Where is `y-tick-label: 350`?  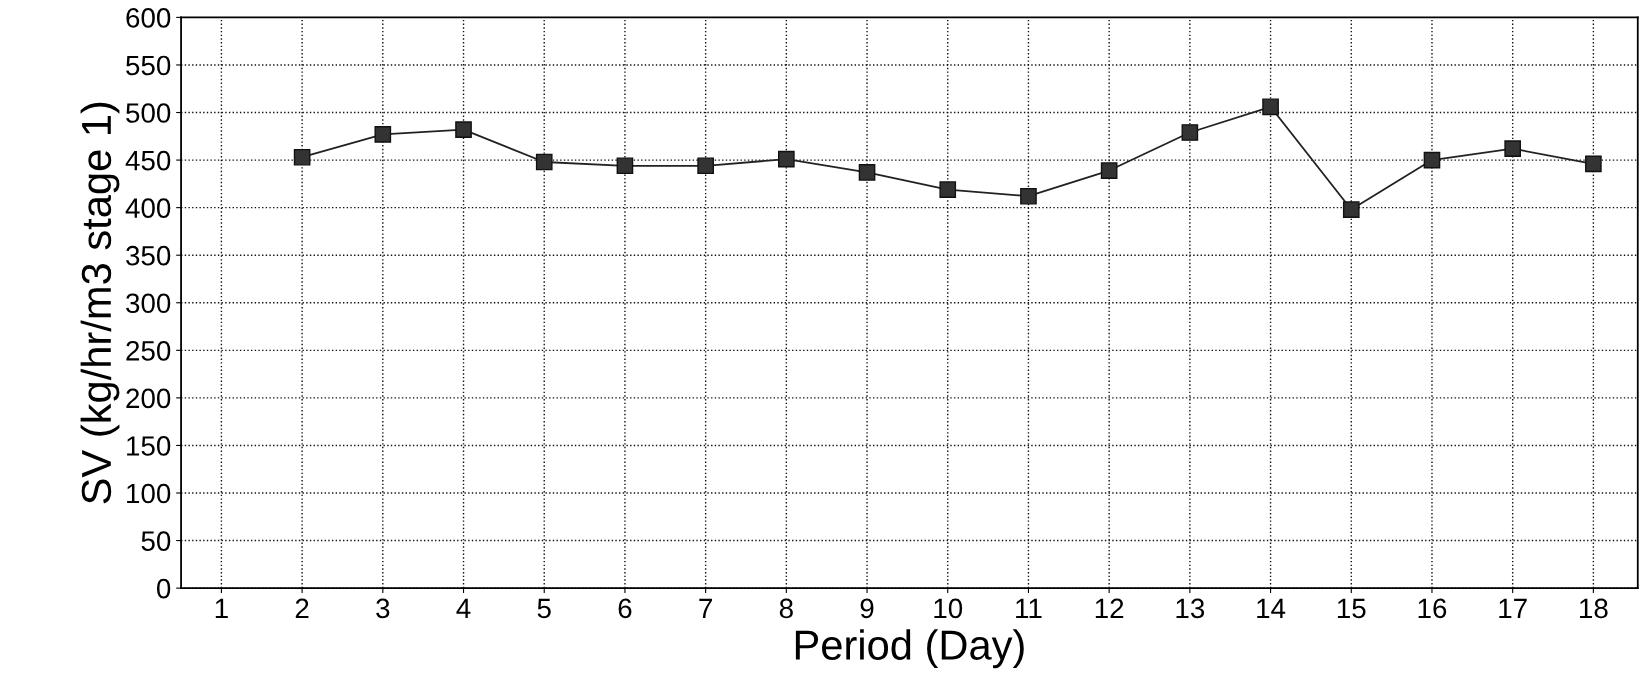
y-tick-label: 350 is located at coordinates (148, 255).